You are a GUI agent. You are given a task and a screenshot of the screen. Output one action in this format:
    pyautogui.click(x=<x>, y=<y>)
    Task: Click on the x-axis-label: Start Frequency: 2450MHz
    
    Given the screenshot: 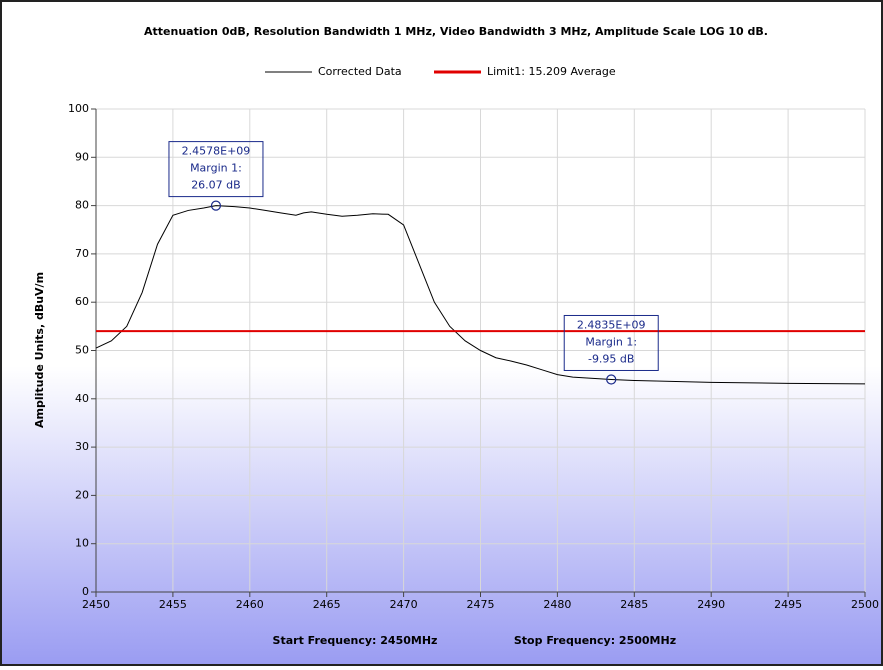 What is the action you would take?
    pyautogui.click(x=355, y=640)
    